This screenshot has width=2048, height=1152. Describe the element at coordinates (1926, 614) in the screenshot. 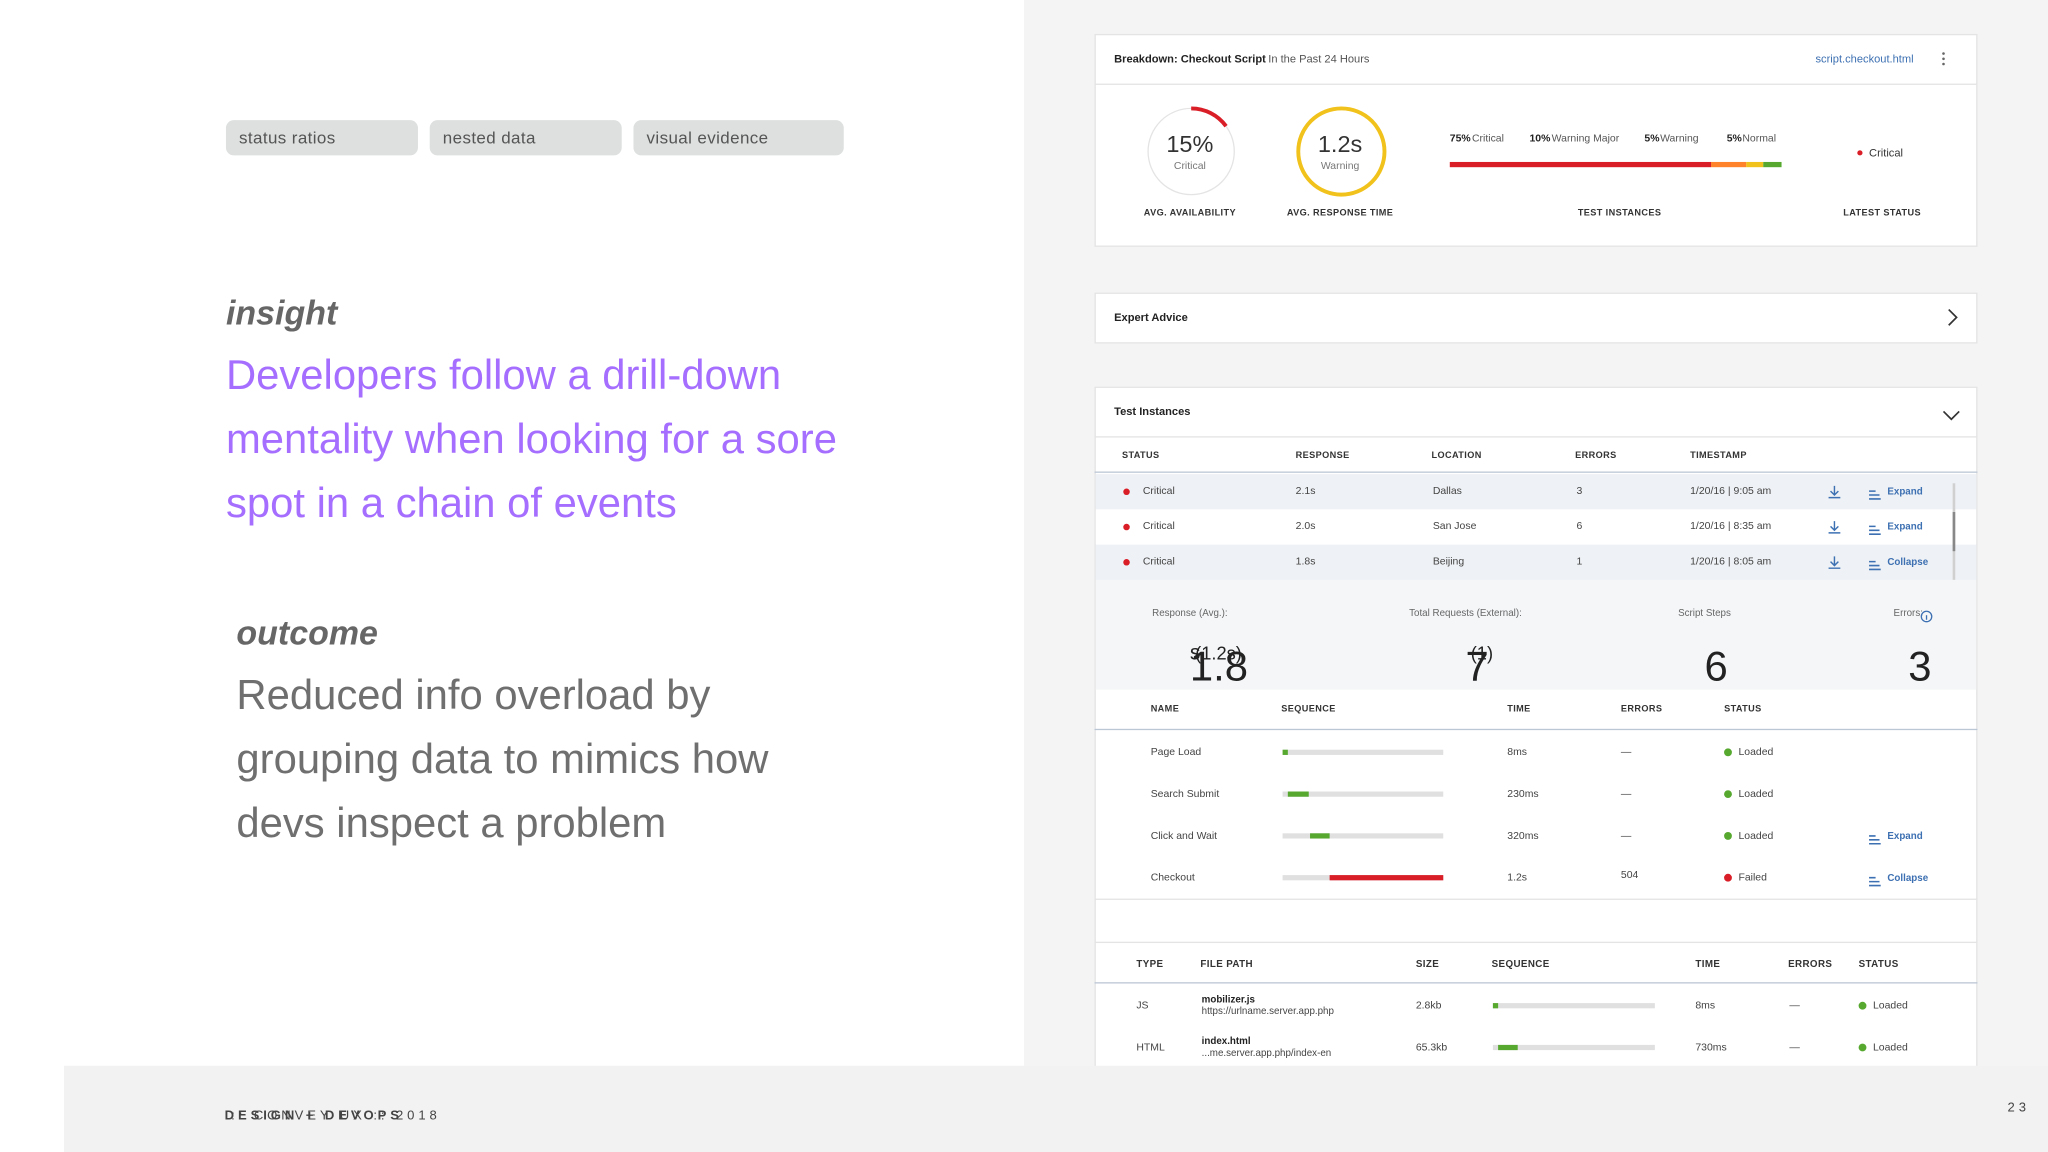

I see `info-icon` at that location.